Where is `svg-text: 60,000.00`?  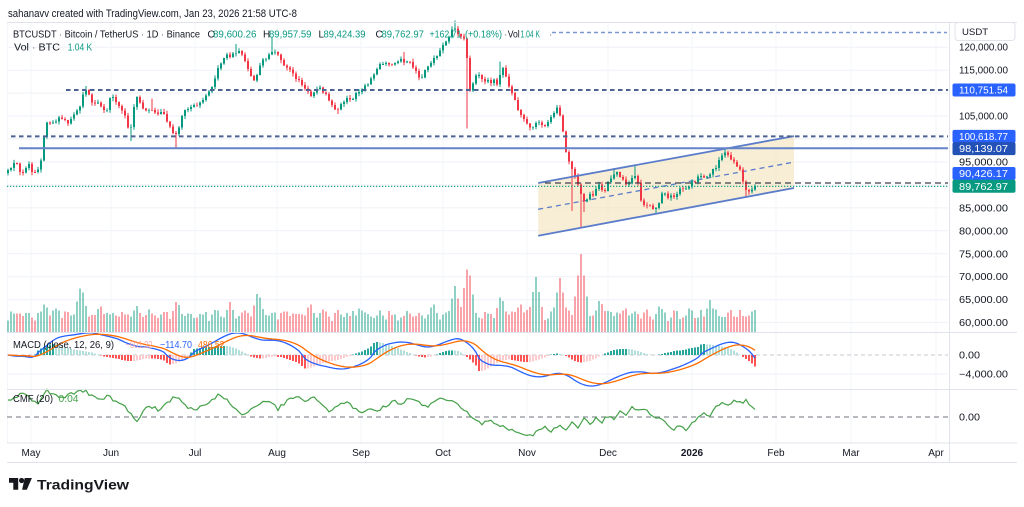
svg-text: 60,000.00 is located at coordinates (984, 323).